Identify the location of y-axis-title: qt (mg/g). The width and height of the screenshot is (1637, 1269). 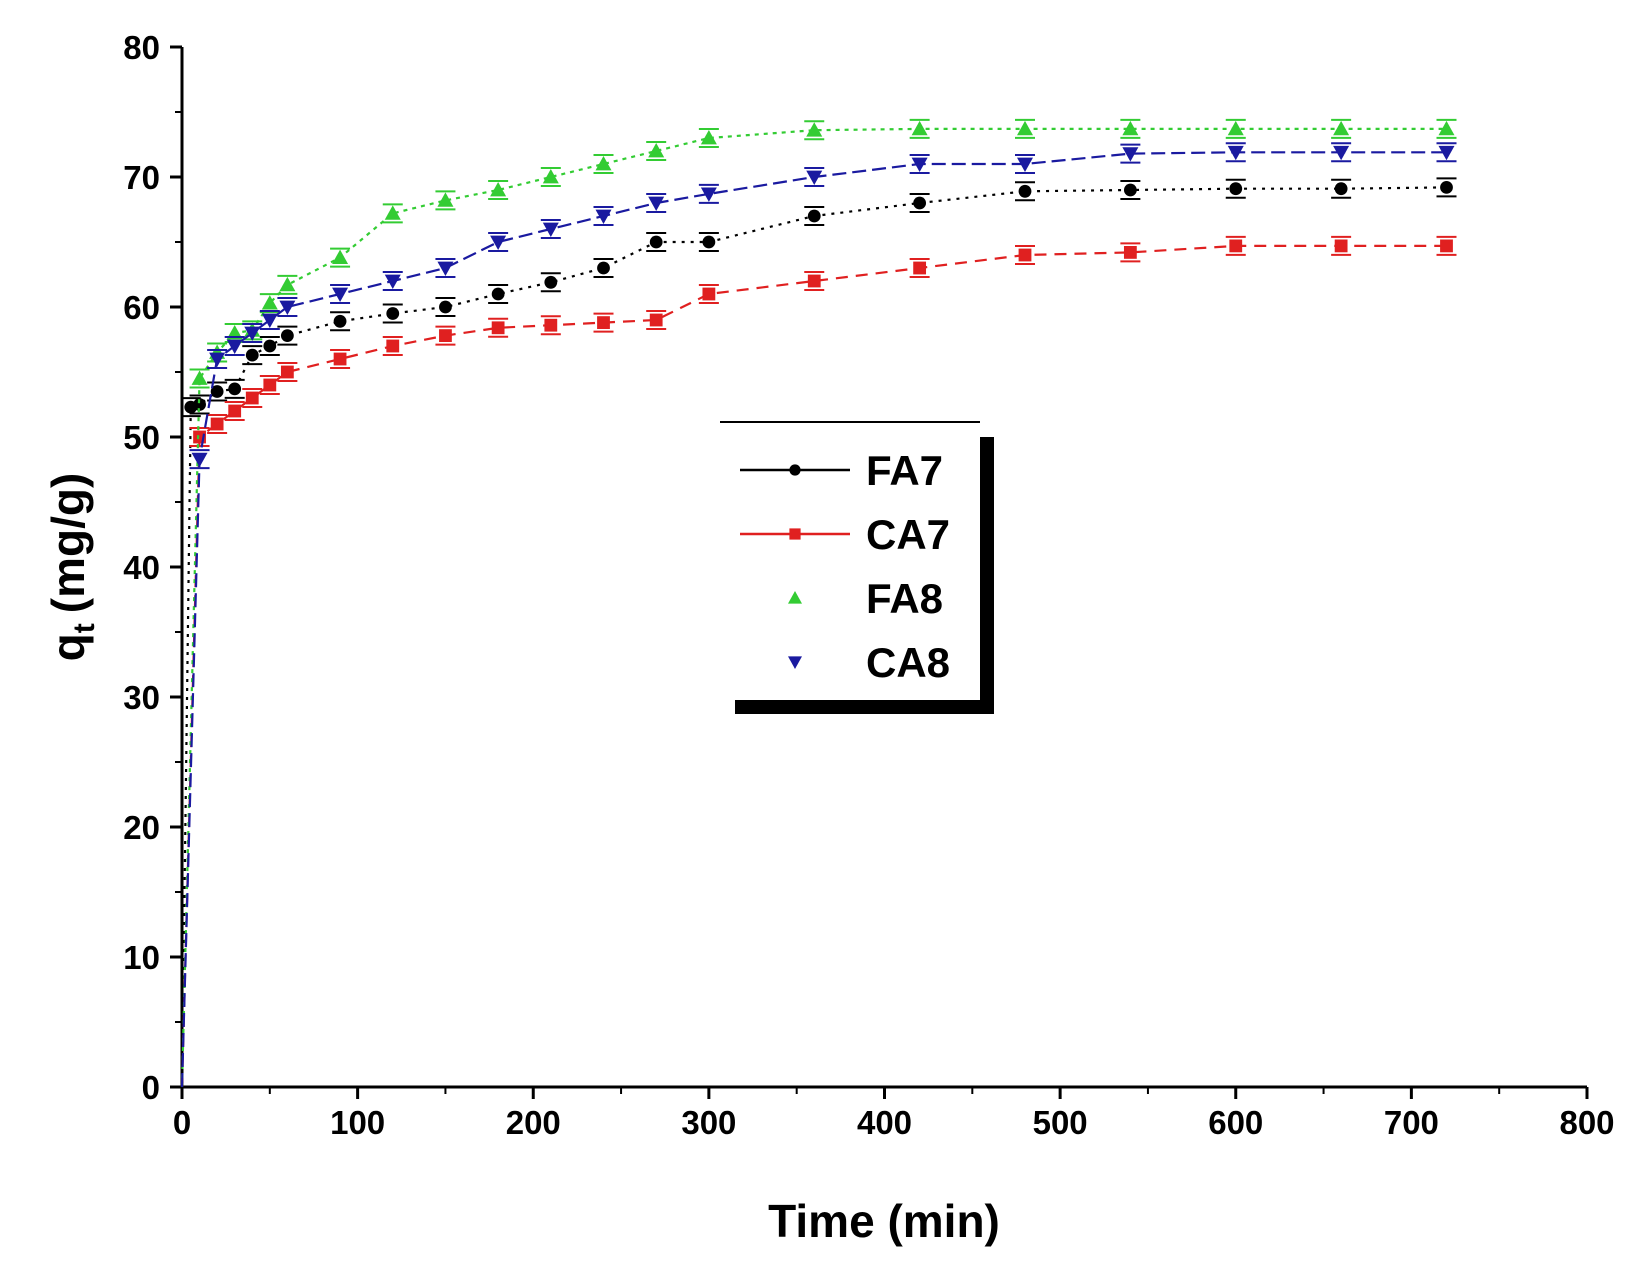
(71, 567).